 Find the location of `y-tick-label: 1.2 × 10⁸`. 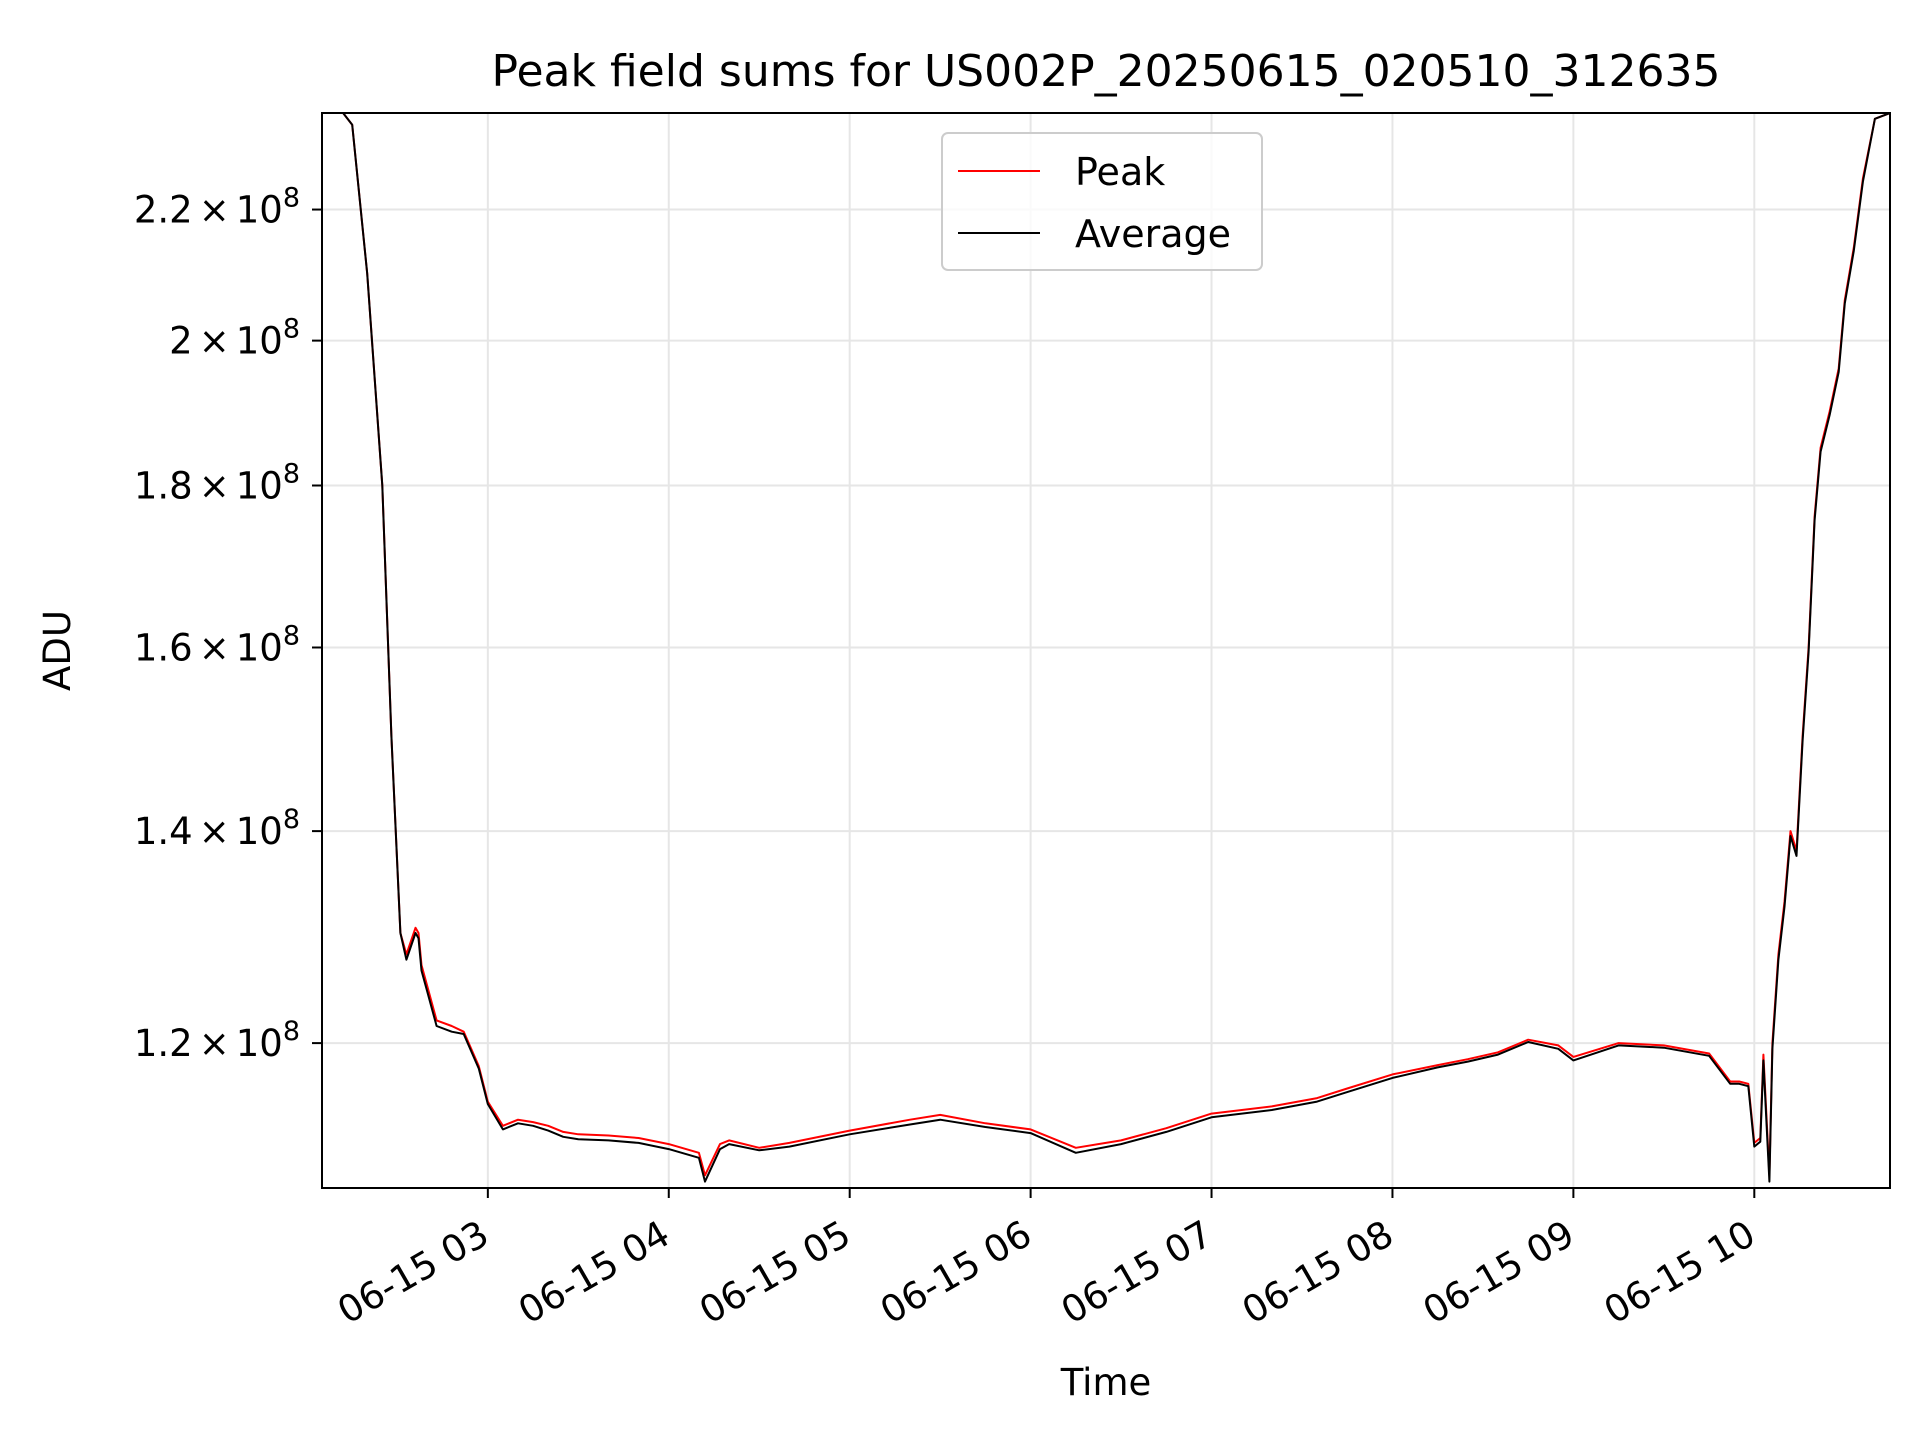

y-tick-label: 1.2 × 10⁸ is located at coordinates (217, 1040).